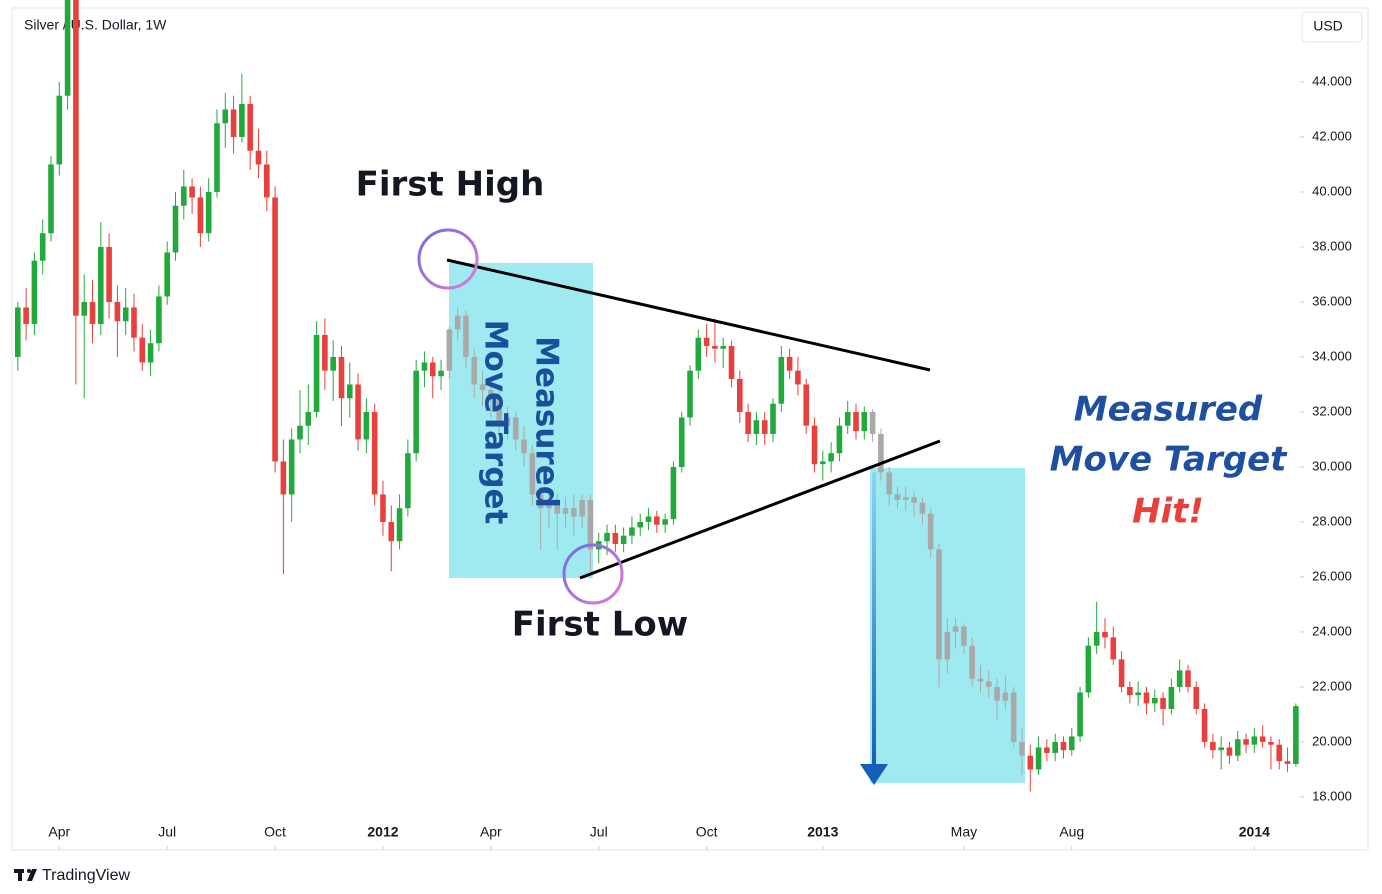  Describe the element at coordinates (822, 832) in the screenshot. I see `x-tick-label: 2013` at that location.